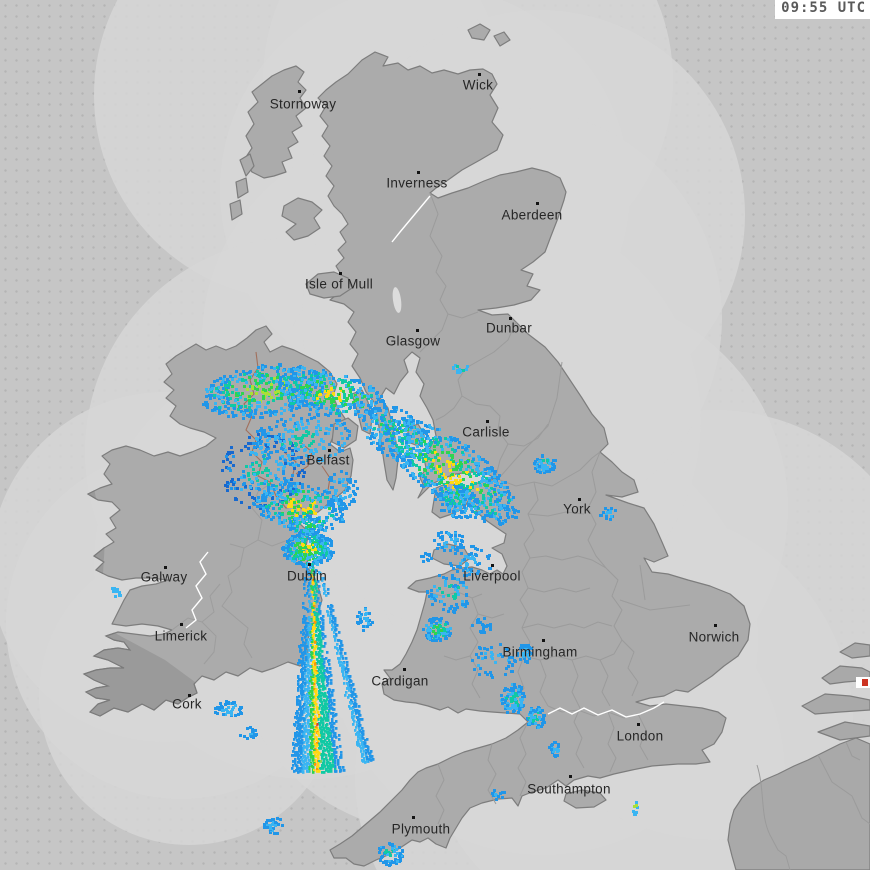  Describe the element at coordinates (404, 669) in the screenshot. I see `city-marker-dot-cardigan` at that location.